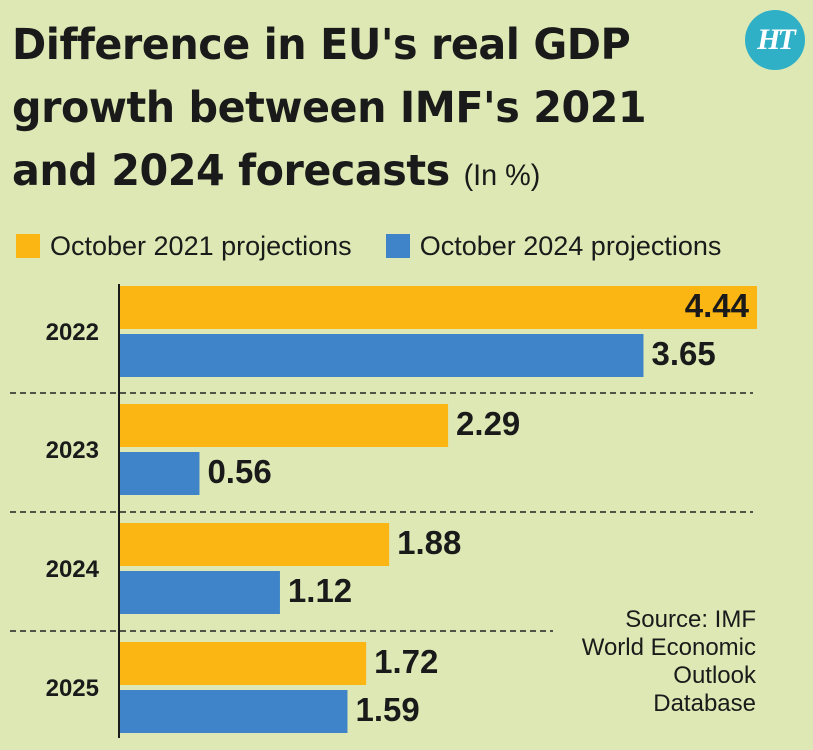  Describe the element at coordinates (284, 425) in the screenshot. I see `bar-2023-2021` at that location.